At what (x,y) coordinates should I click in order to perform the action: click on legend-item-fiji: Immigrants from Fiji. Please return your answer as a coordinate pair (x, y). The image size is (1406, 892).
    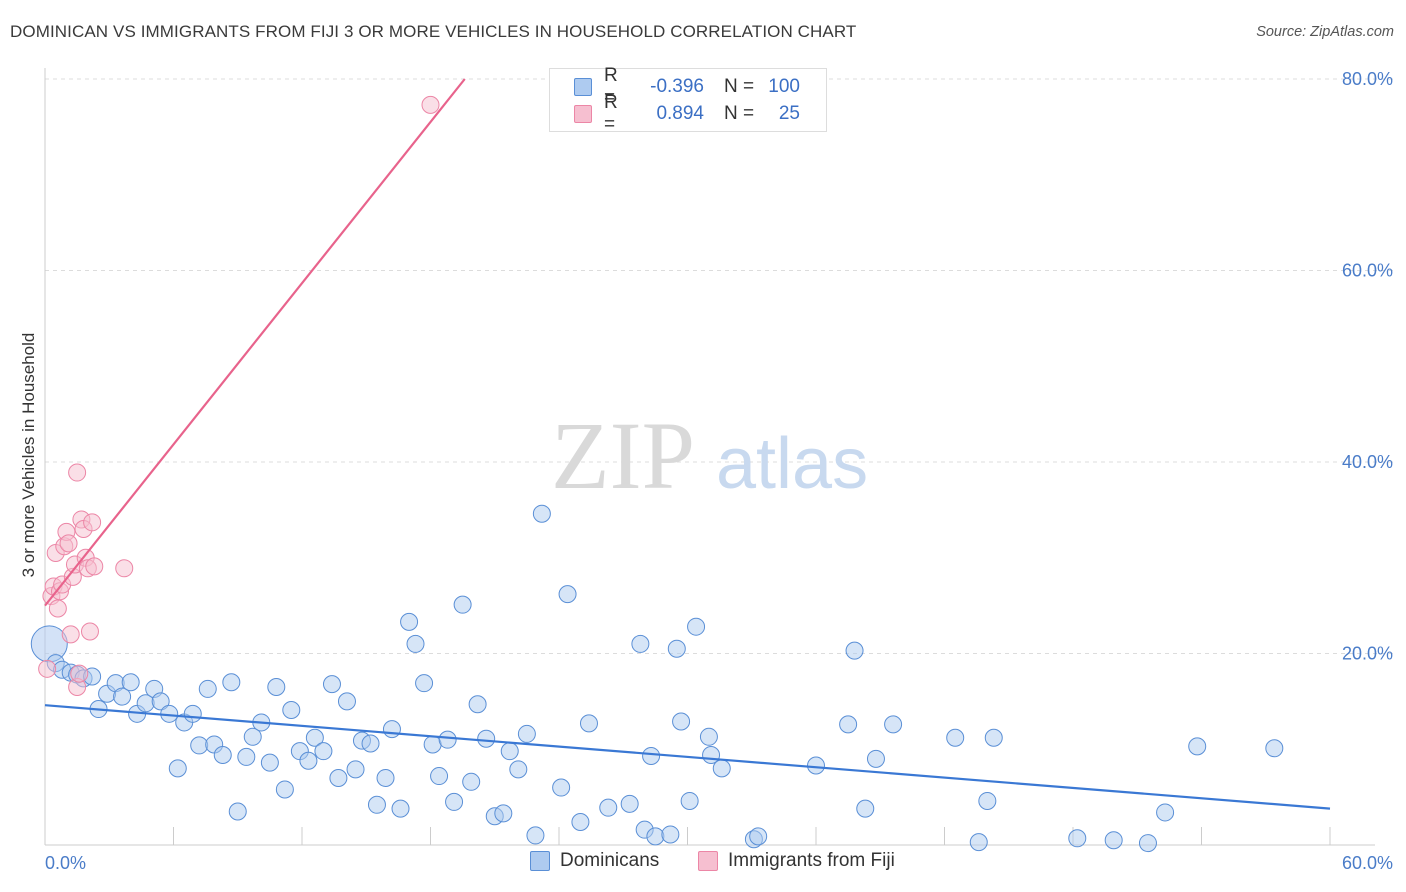
    Looking at the image, I should click on (796, 861).